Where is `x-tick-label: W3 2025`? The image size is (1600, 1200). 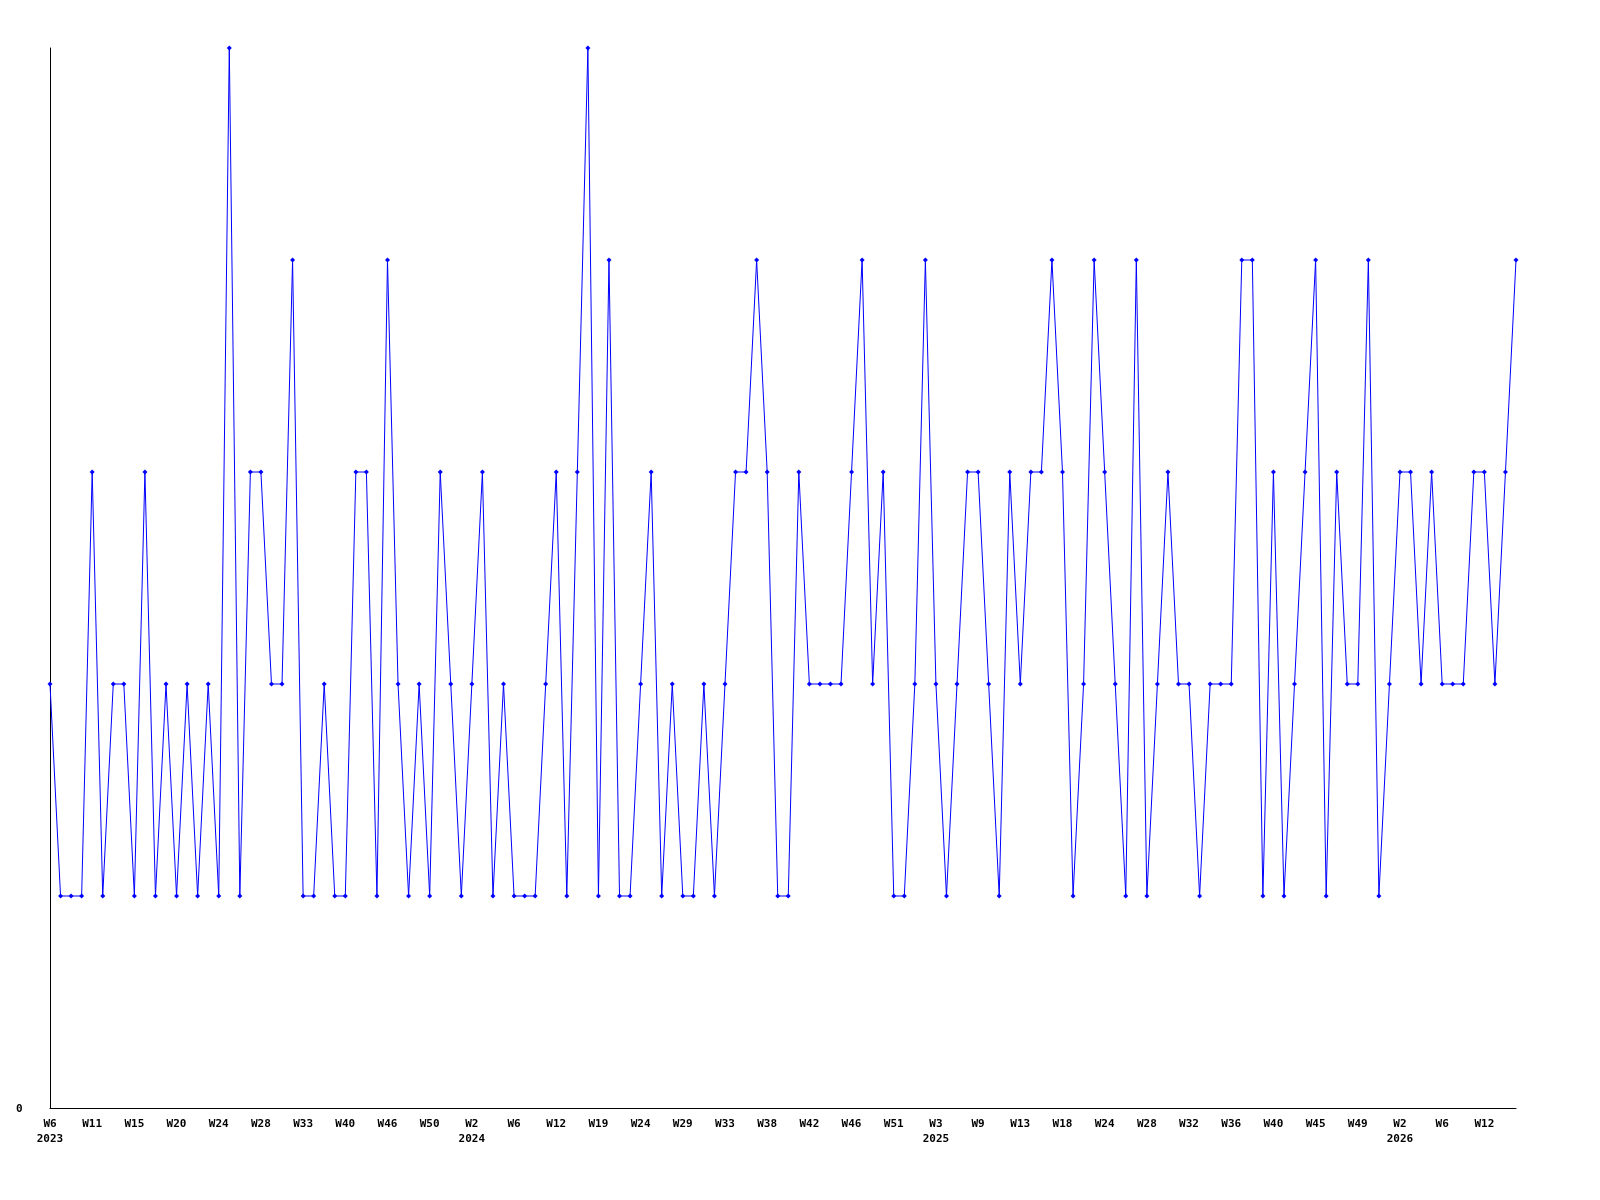
x-tick-label: W3 2025 is located at coordinates (936, 1131).